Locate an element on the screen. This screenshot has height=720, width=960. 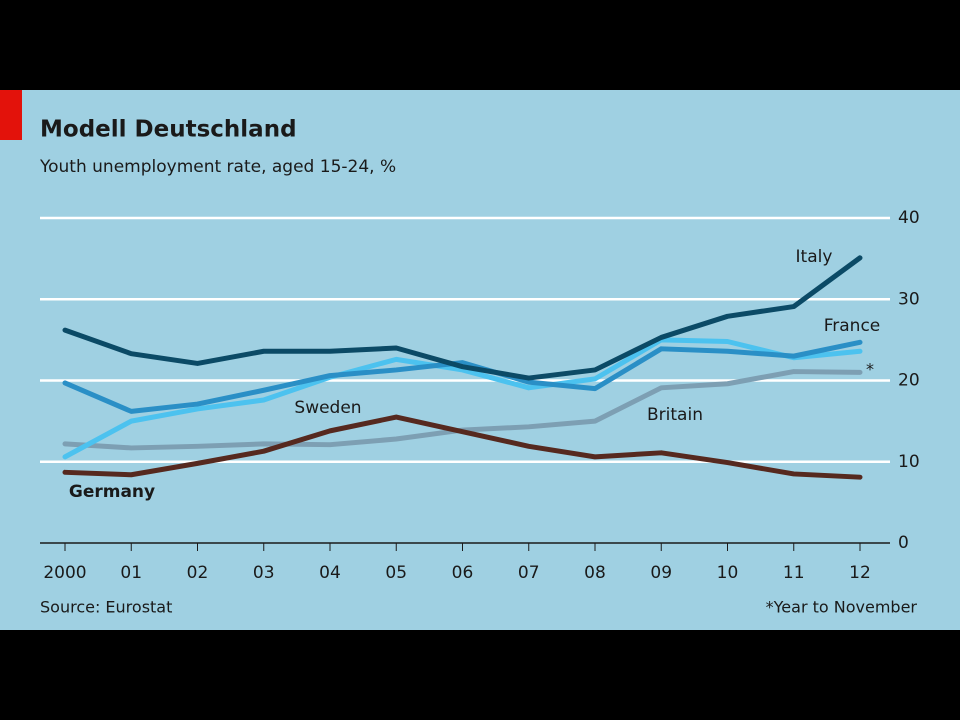
series-label: Sweden is located at coordinates (327, 408).